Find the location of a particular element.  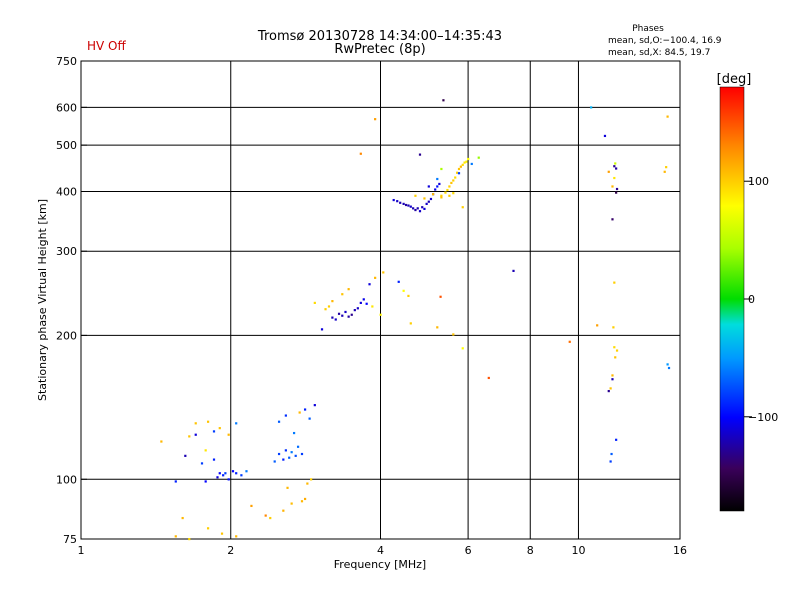

chart-subtitle: RwPretec (8p) is located at coordinates (379, 49).